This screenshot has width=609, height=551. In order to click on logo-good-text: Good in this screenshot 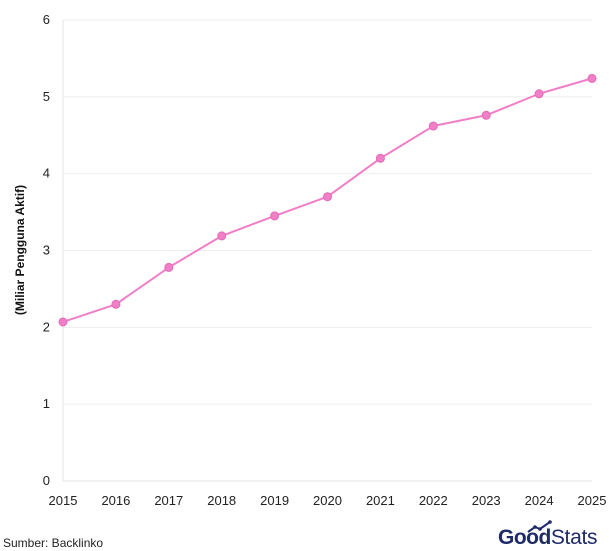, I will do `click(524, 537)`.